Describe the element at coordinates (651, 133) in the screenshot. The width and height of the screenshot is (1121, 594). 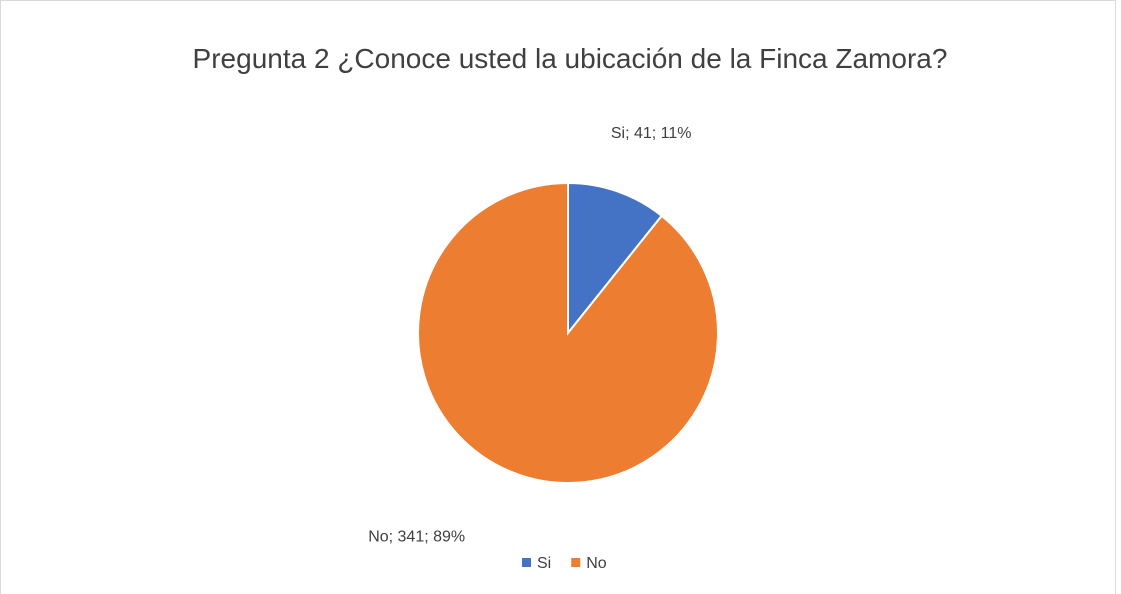
I see `data-label: Si; 41; 11%` at that location.